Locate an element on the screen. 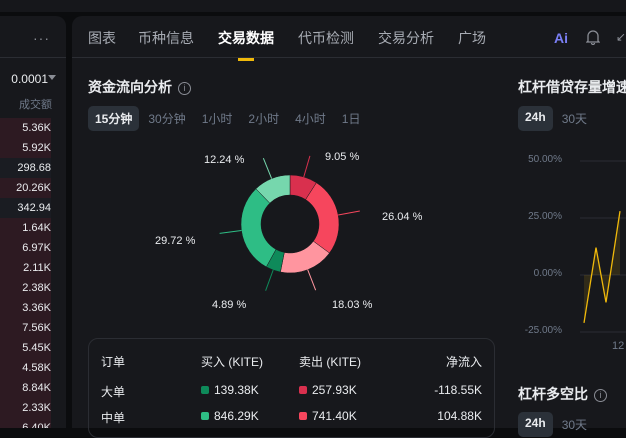  table-header-row: 订单 买入 (KITE) 卖出 (KITE) 净流入 is located at coordinates (291, 363).